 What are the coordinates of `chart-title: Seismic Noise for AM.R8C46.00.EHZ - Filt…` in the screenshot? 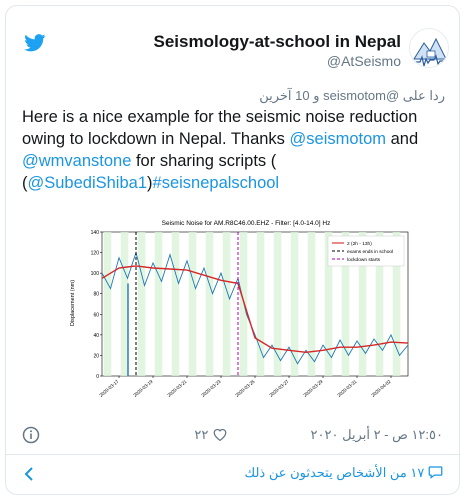 It's located at (246, 223).